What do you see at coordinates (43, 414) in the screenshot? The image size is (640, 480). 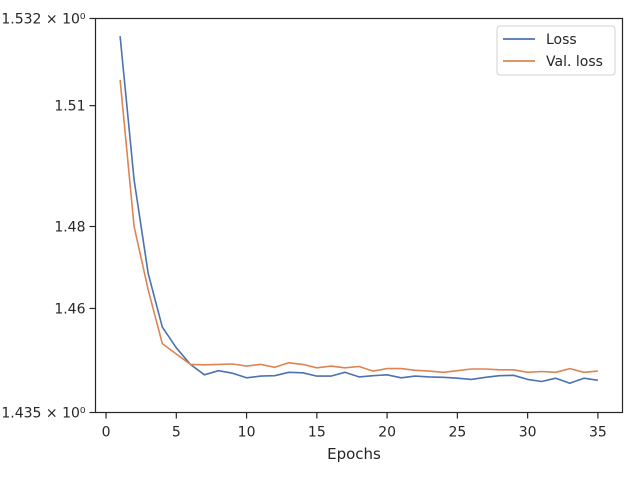 I see `y-tick-label: 1.435 × 10⁰` at bounding box center [43, 414].